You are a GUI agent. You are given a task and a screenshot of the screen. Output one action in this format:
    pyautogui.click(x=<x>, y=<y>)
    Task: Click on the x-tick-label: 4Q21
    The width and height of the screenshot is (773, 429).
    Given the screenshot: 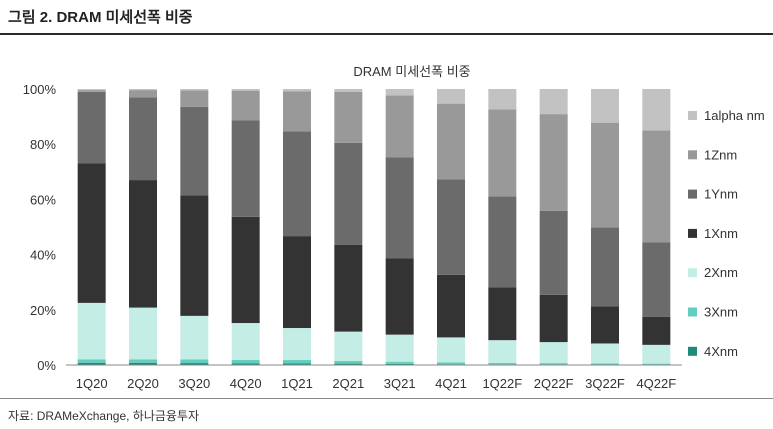 What is the action you would take?
    pyautogui.click(x=451, y=383)
    